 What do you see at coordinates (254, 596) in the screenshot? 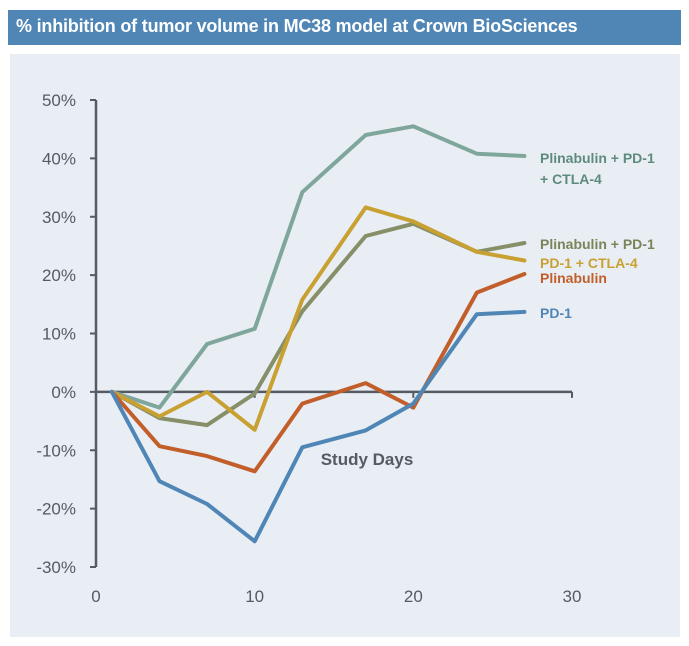
I see `x-tick-label: 10` at bounding box center [254, 596].